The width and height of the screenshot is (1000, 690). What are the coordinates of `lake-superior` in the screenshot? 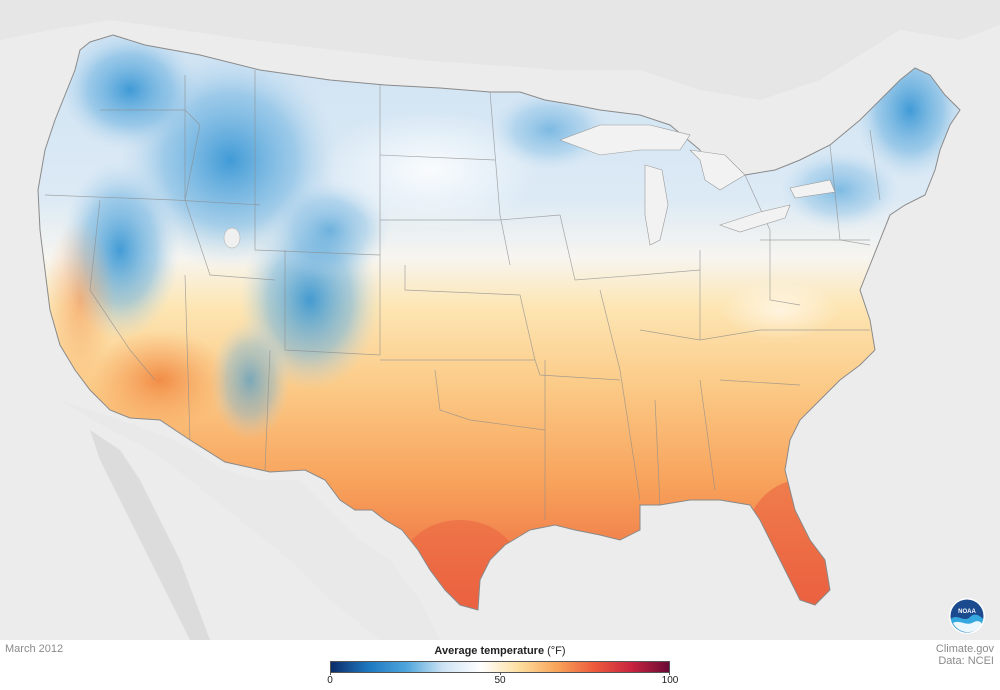 It's located at (625, 140).